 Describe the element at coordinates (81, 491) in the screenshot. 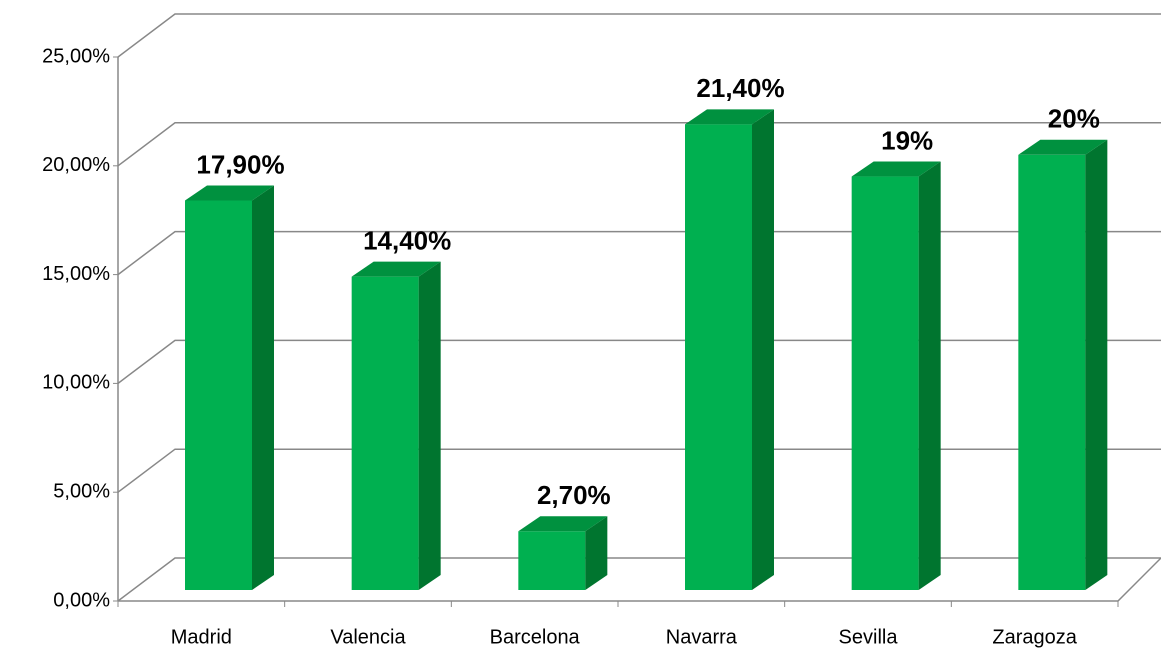

I see `y-tick-label: 5,00%` at that location.